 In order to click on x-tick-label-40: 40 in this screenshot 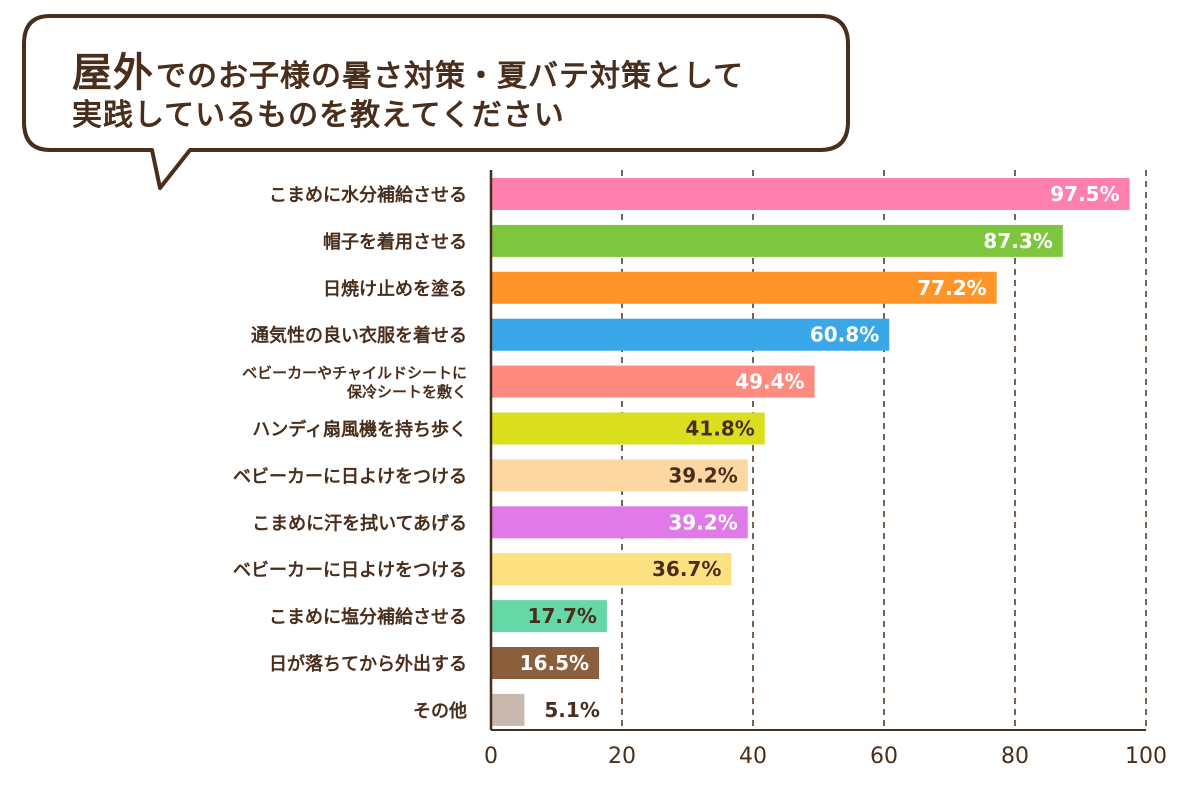, I will do `click(753, 756)`.